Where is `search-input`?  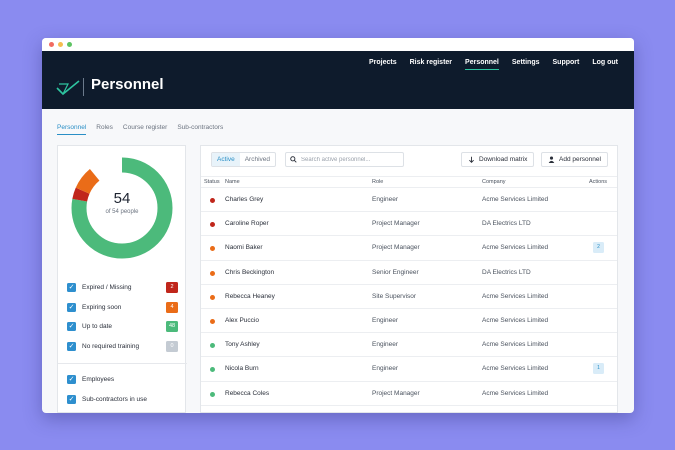
search-input is located at coordinates (351, 159).